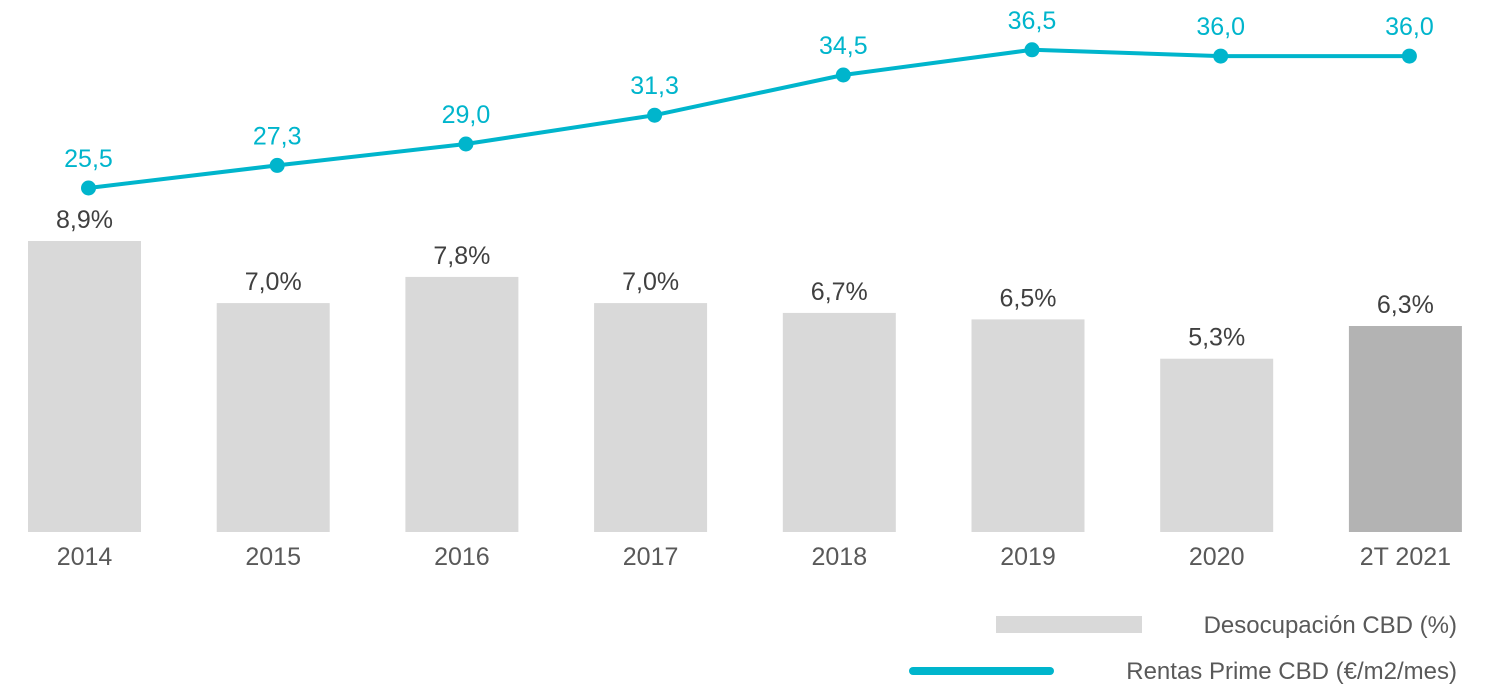 Image resolution: width=1486 pixels, height=691 pixels. What do you see at coordinates (1405, 429) in the screenshot?
I see `bar-2t-2021` at bounding box center [1405, 429].